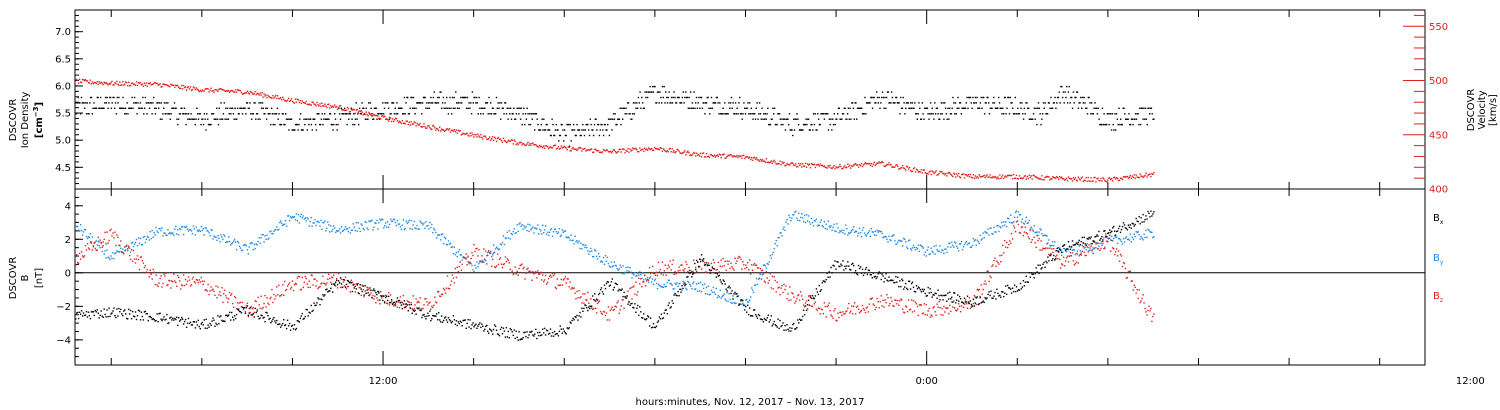 The width and height of the screenshot is (1500, 410). What do you see at coordinates (1438, 27) in the screenshot?
I see `velocity-tick-label: 550` at bounding box center [1438, 27].